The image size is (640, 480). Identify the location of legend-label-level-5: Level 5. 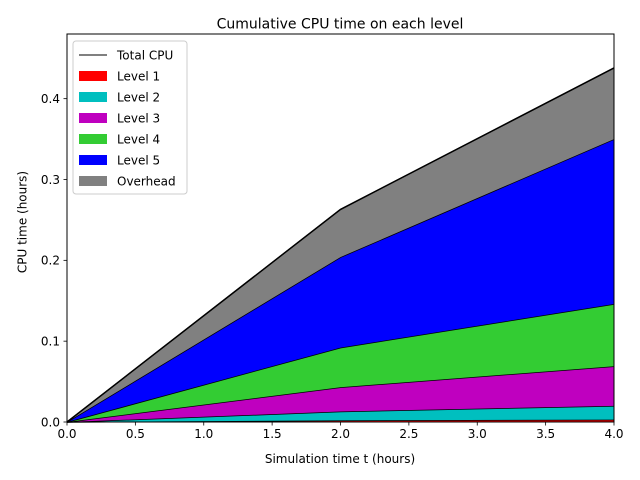
(138, 160).